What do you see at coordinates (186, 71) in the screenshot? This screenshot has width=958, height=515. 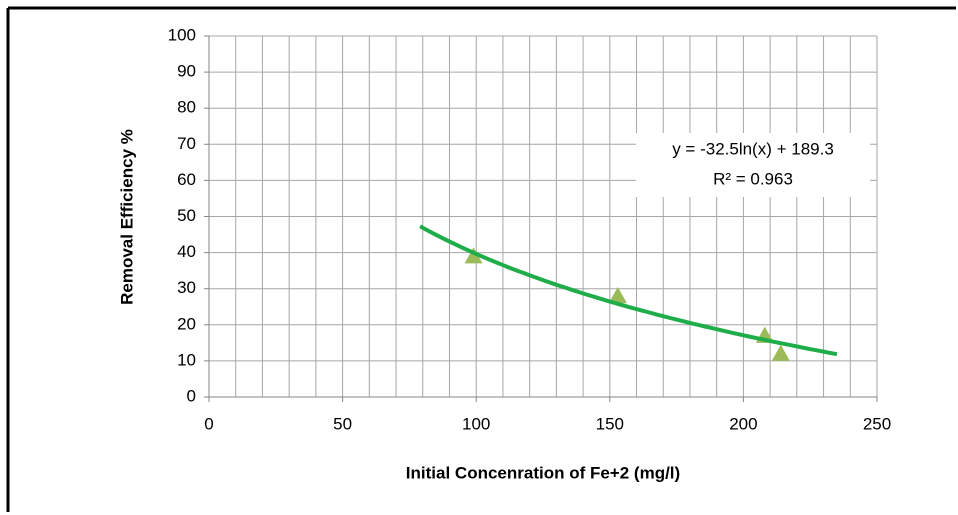 I see `y-tick-label: 90` at bounding box center [186, 71].